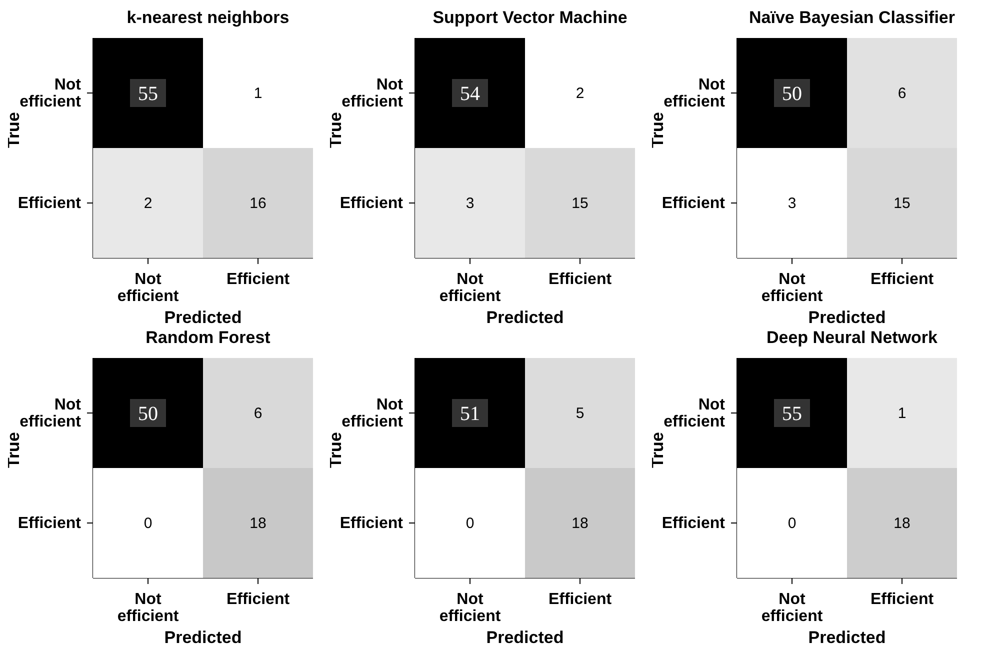  I want to click on chart-title: Support Vector Machine, so click(530, 18).